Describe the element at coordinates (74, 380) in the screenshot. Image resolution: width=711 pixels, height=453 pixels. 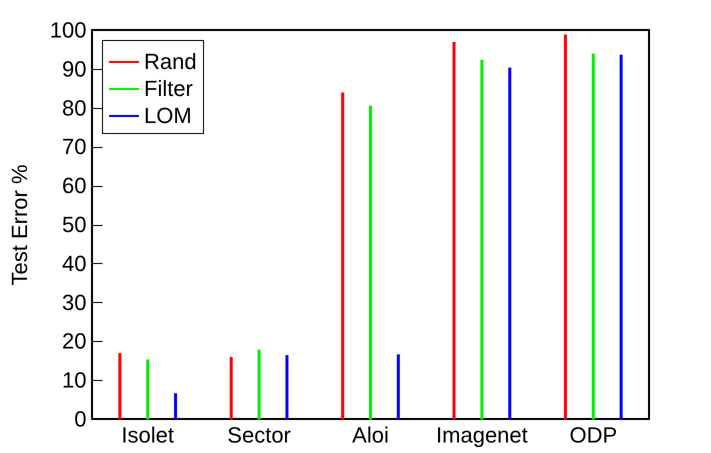
I see `y-tick-label: 10` at that location.